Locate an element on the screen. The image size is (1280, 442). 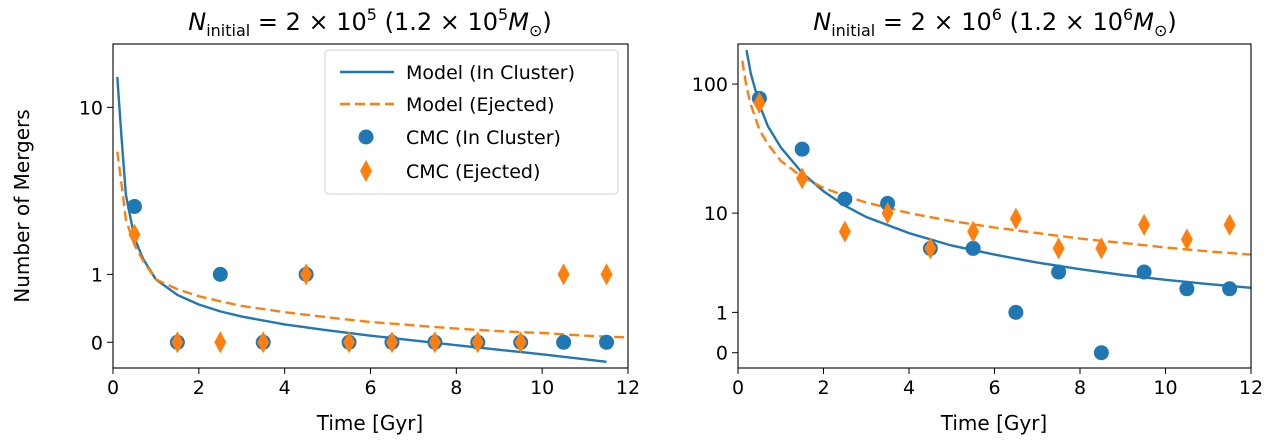
chart-right-ytick-label: 1 is located at coordinates (722, 313).